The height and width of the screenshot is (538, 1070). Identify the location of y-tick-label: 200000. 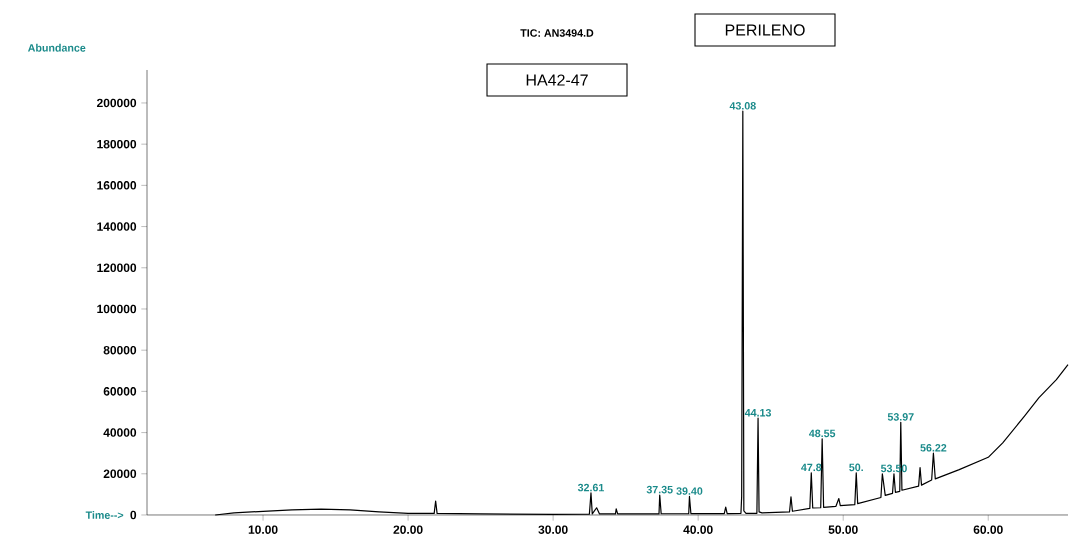
(116, 103).